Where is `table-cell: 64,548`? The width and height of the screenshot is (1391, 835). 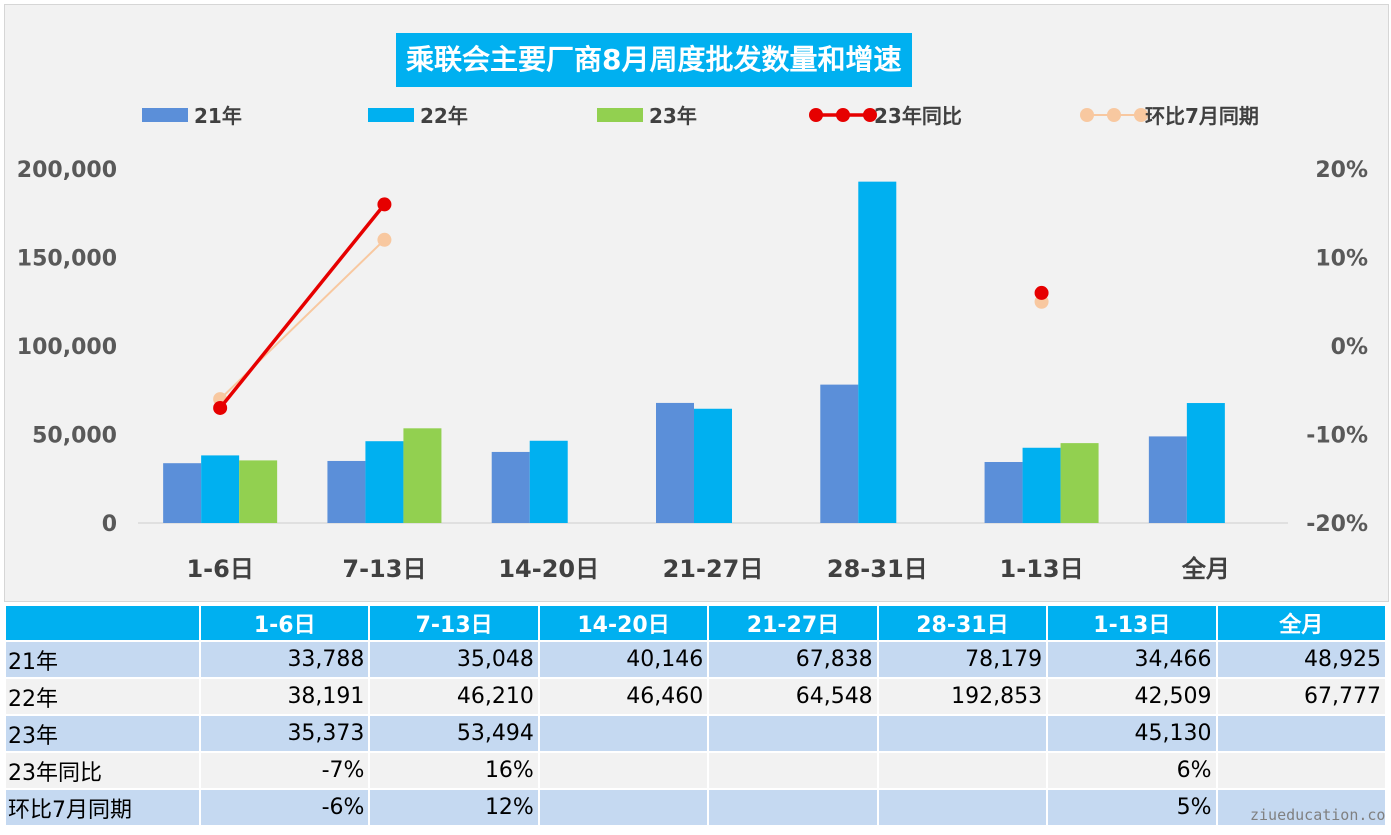
table-cell: 64,548 is located at coordinates (793, 696).